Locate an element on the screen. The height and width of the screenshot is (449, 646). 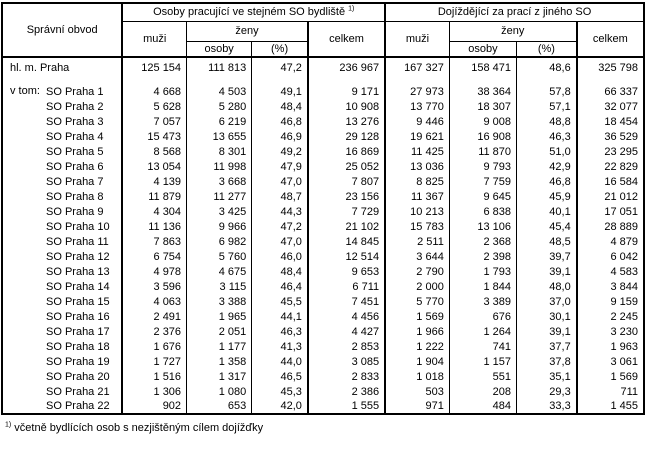
value-cell: 23 295 is located at coordinates (621, 151).